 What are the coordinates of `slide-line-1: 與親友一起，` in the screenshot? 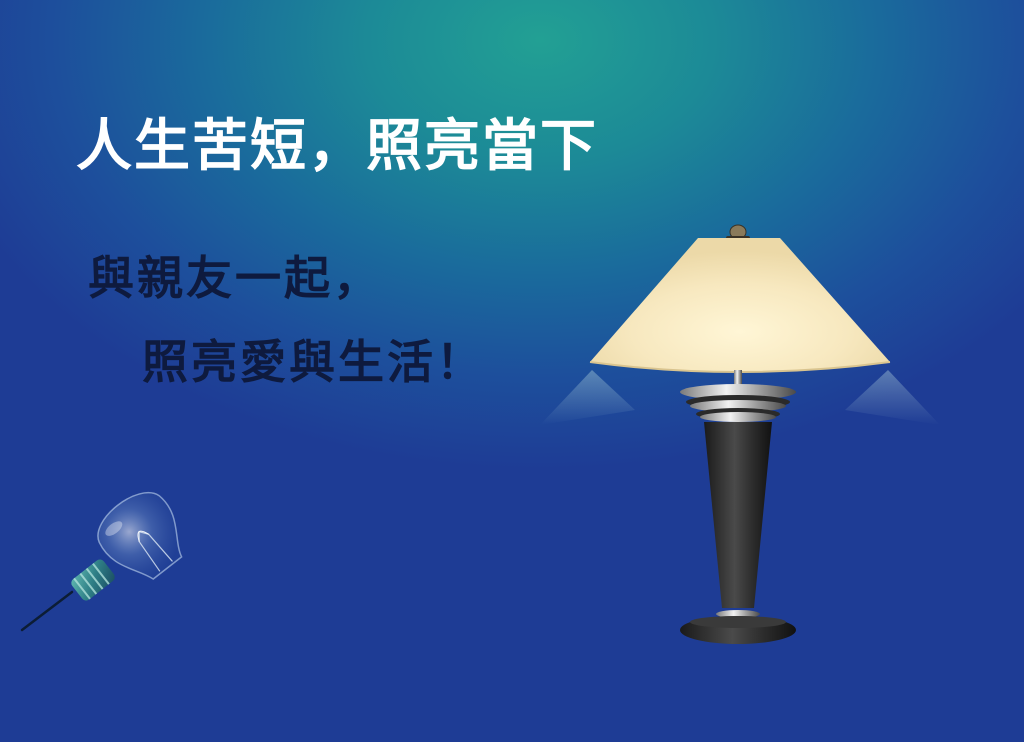 It's located at (235, 278).